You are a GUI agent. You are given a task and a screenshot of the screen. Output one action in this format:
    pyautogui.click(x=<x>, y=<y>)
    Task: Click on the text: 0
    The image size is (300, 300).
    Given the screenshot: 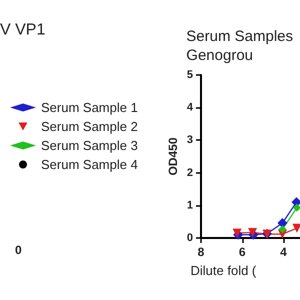 What is the action you would take?
    pyautogui.click(x=18, y=250)
    